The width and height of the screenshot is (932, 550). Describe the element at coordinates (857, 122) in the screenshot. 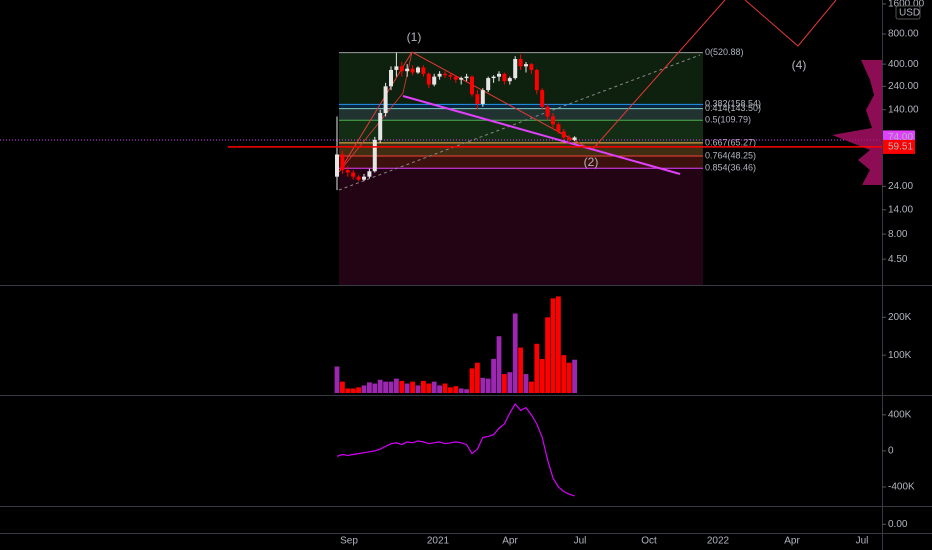

I see `volume-profile` at that location.